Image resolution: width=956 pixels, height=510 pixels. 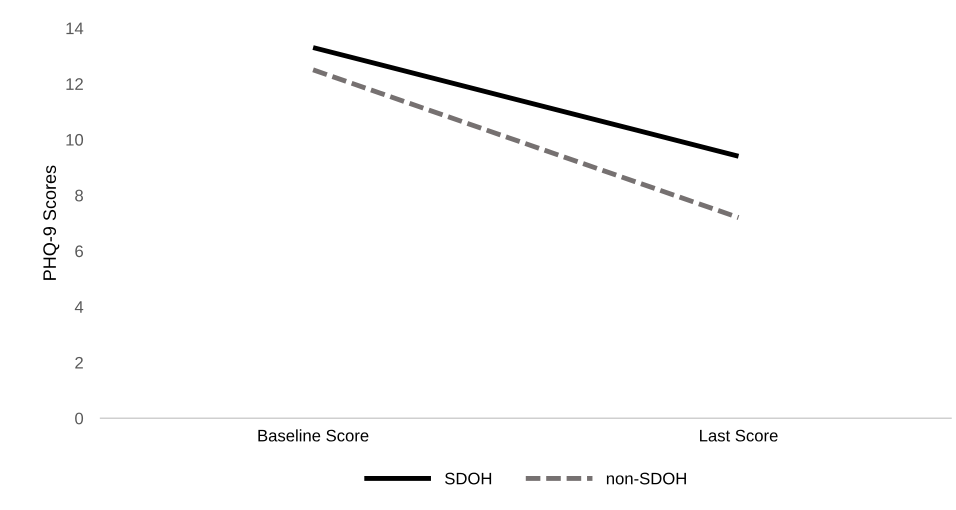 I want to click on y-tick-label: 4, so click(x=79, y=307).